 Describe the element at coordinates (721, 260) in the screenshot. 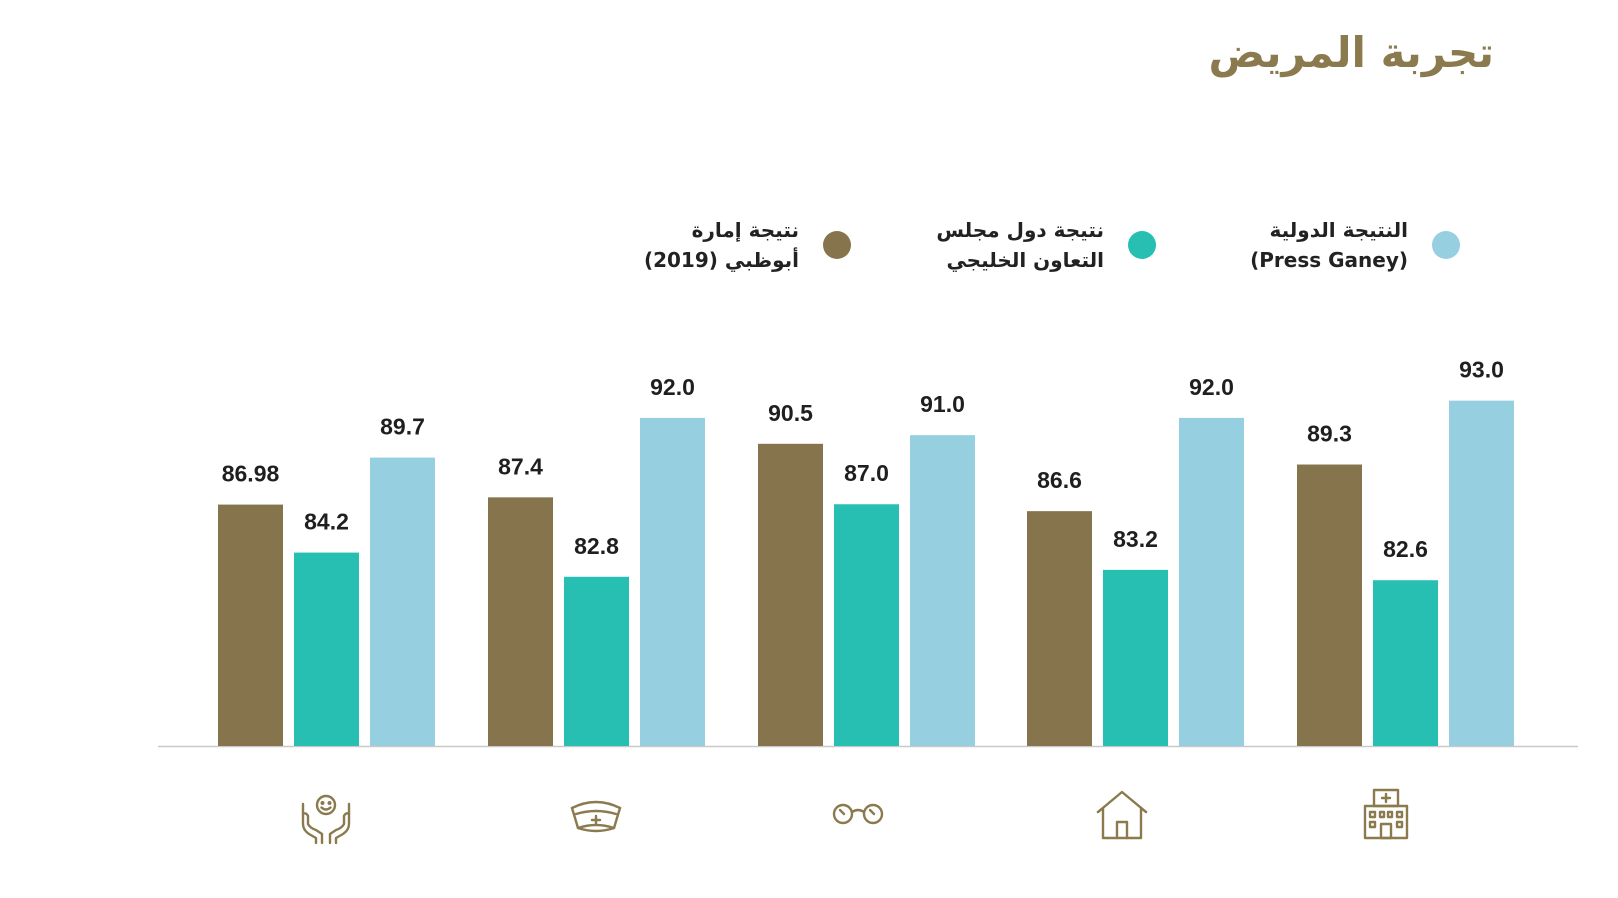

I see `legend-label-line2: أبوظبي (2019)` at that location.